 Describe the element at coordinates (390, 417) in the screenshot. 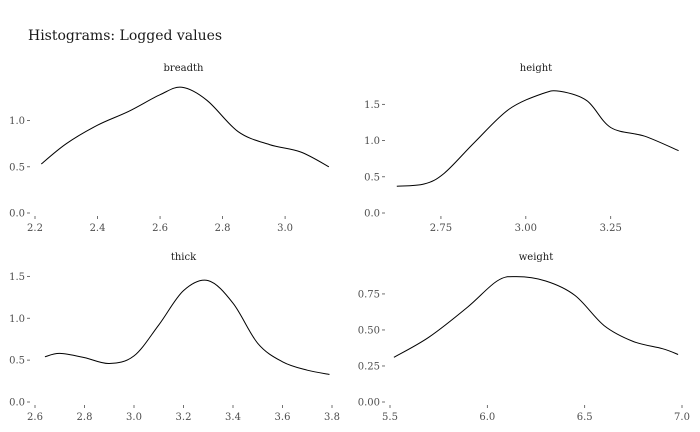

I see `x-tick-label: 5.5` at that location.